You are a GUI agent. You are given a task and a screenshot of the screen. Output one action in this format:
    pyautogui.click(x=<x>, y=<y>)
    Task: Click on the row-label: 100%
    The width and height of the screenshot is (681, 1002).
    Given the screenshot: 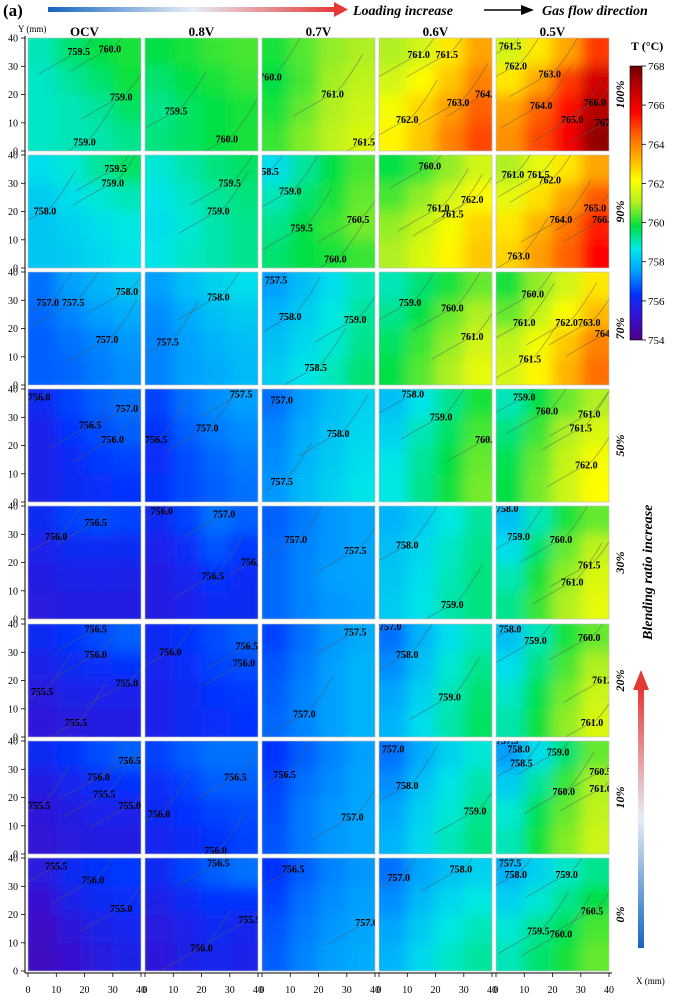 What is the action you would take?
    pyautogui.click(x=620, y=95)
    